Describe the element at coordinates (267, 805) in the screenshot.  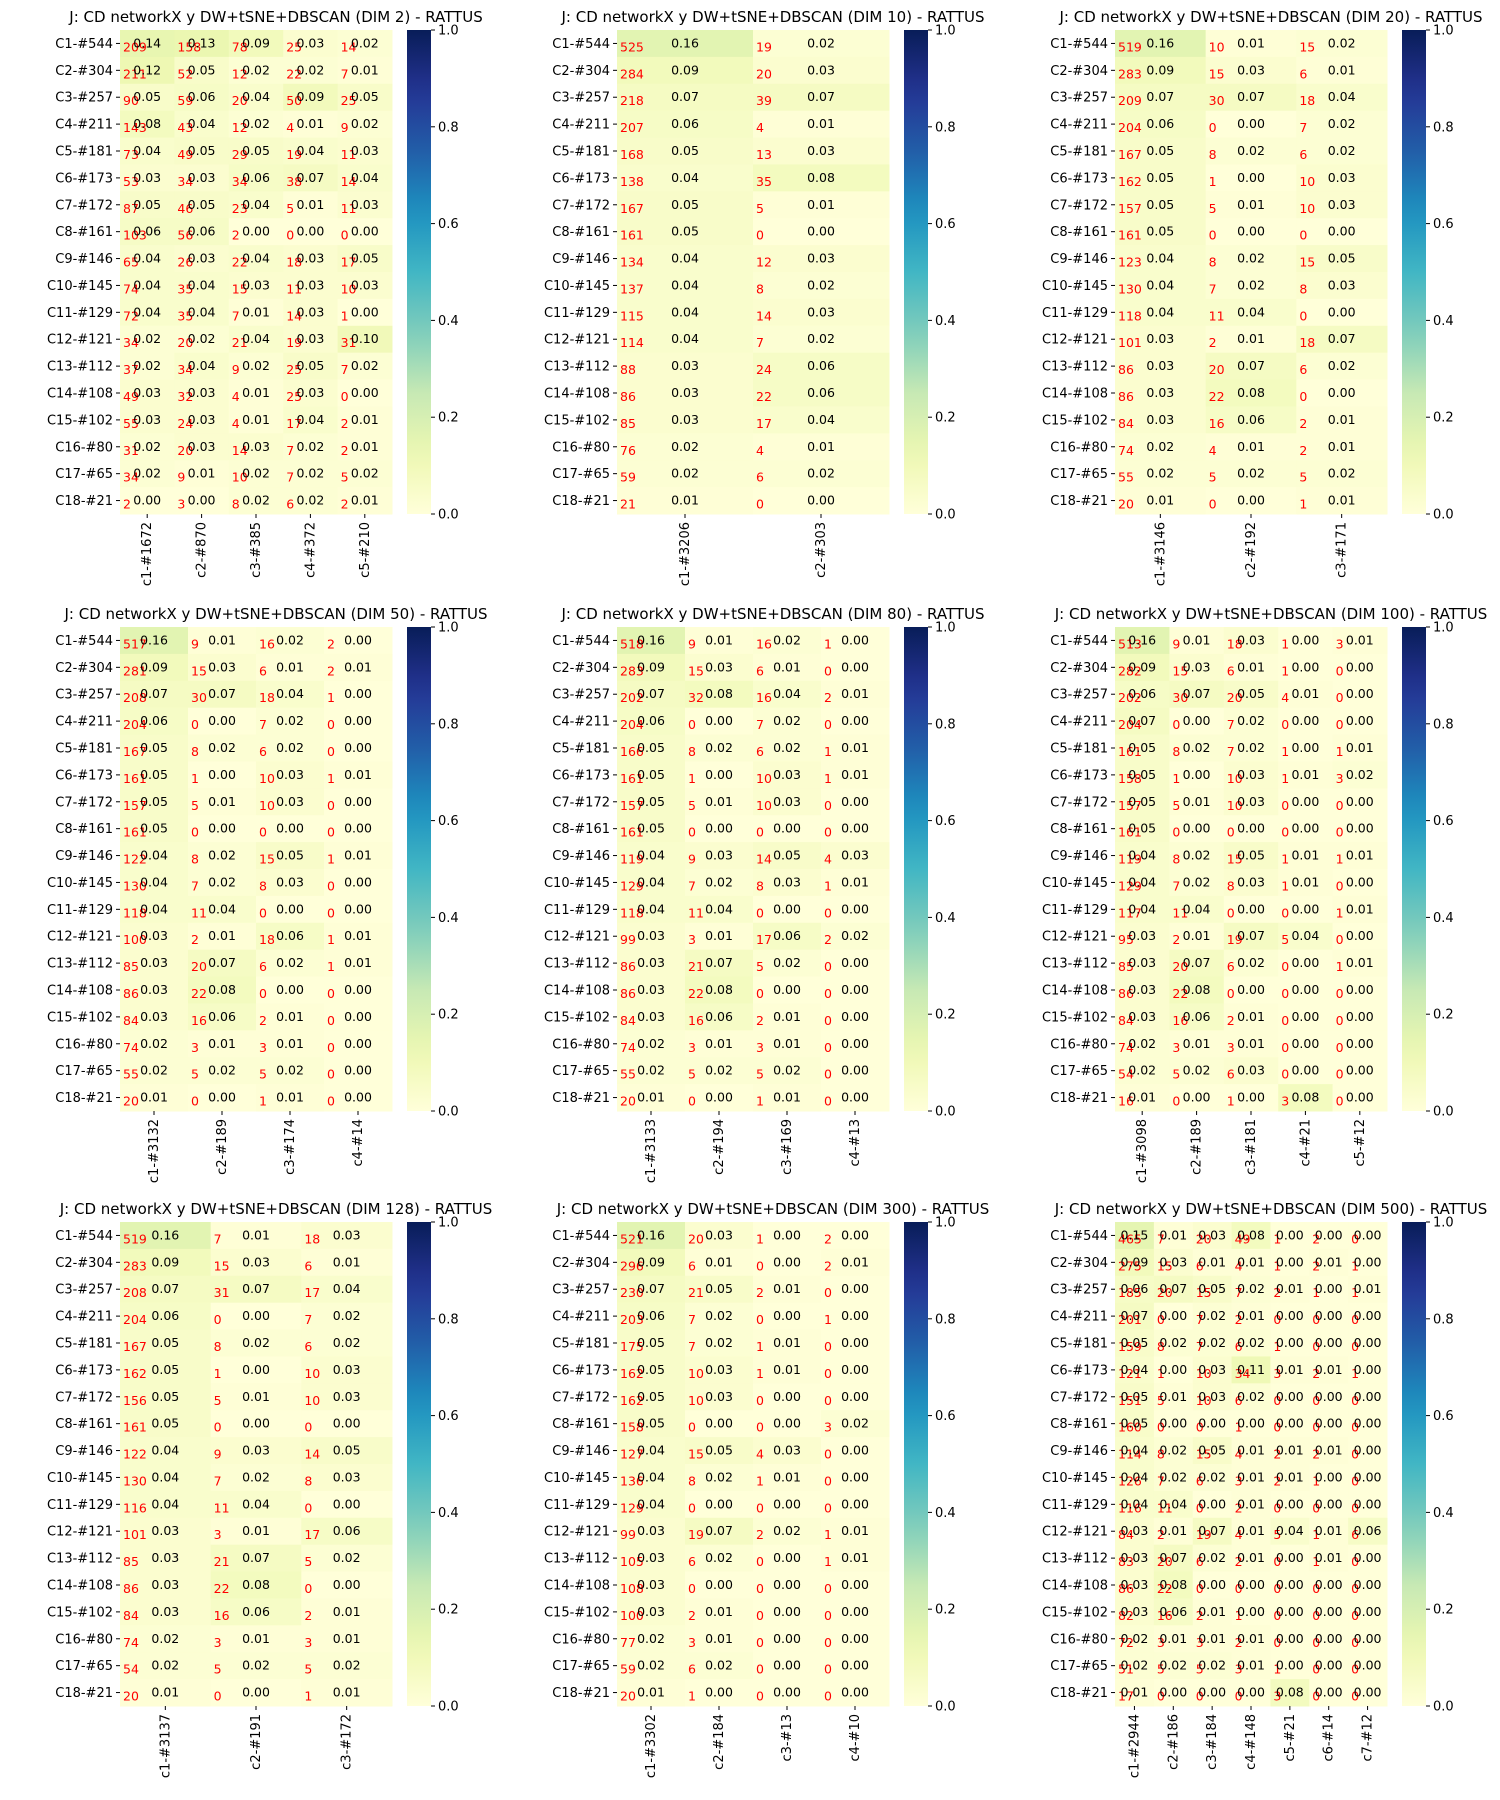
I see `cell-count-label: 10` at that location.